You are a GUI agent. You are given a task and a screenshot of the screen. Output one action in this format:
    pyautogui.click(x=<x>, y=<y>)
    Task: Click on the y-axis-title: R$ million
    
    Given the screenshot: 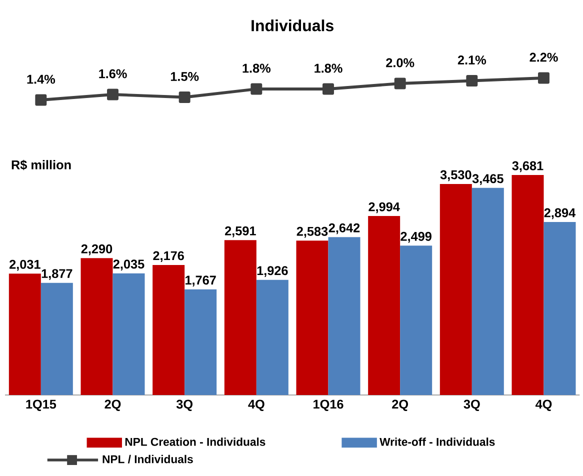 What is the action you would take?
    pyautogui.click(x=41, y=165)
    